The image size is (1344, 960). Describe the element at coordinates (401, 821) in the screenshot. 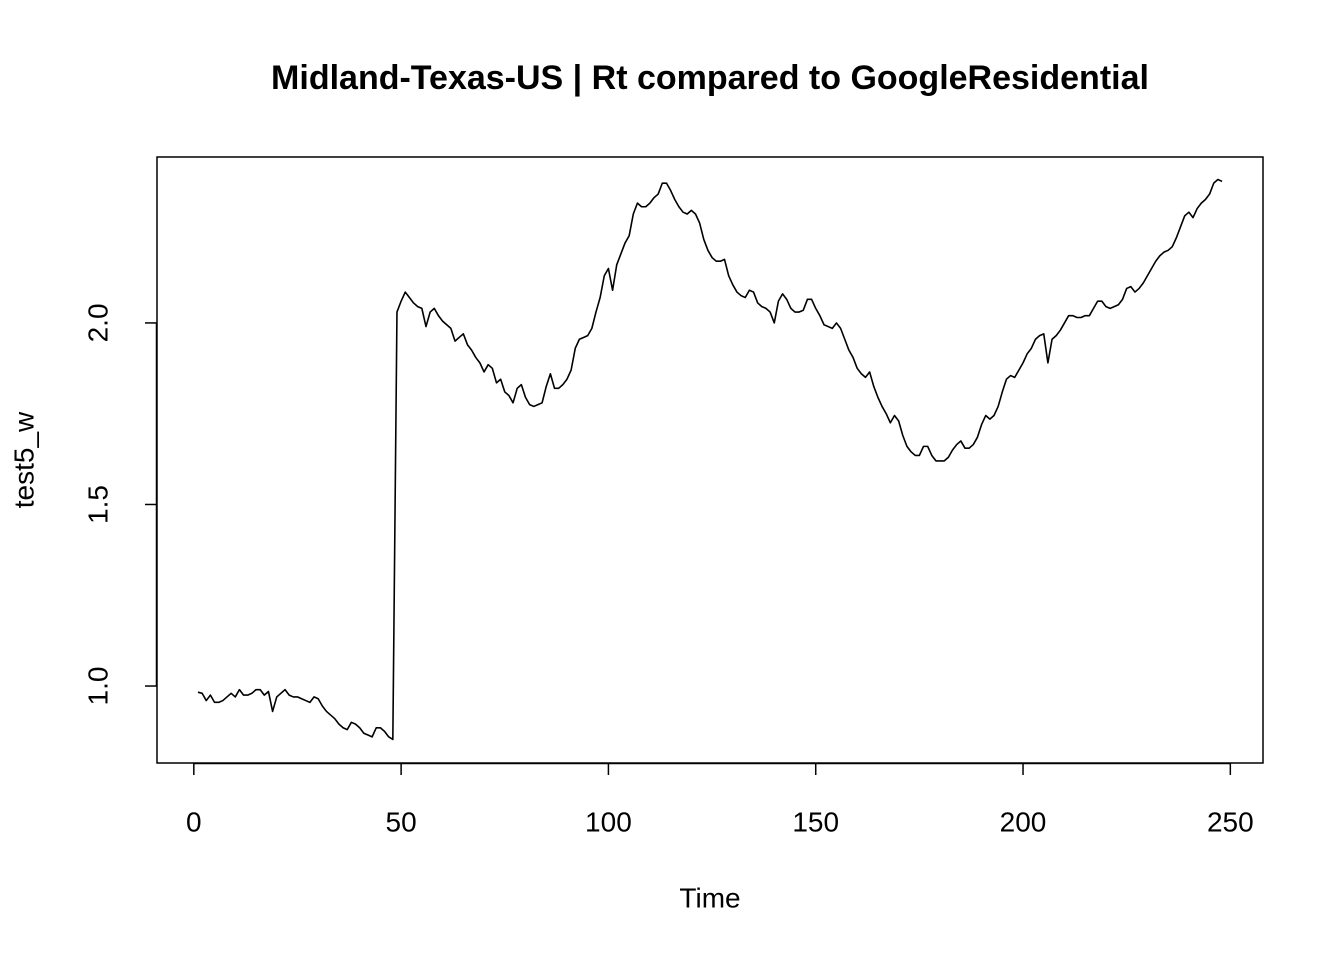

I see `x-tick-label: 50` at that location.